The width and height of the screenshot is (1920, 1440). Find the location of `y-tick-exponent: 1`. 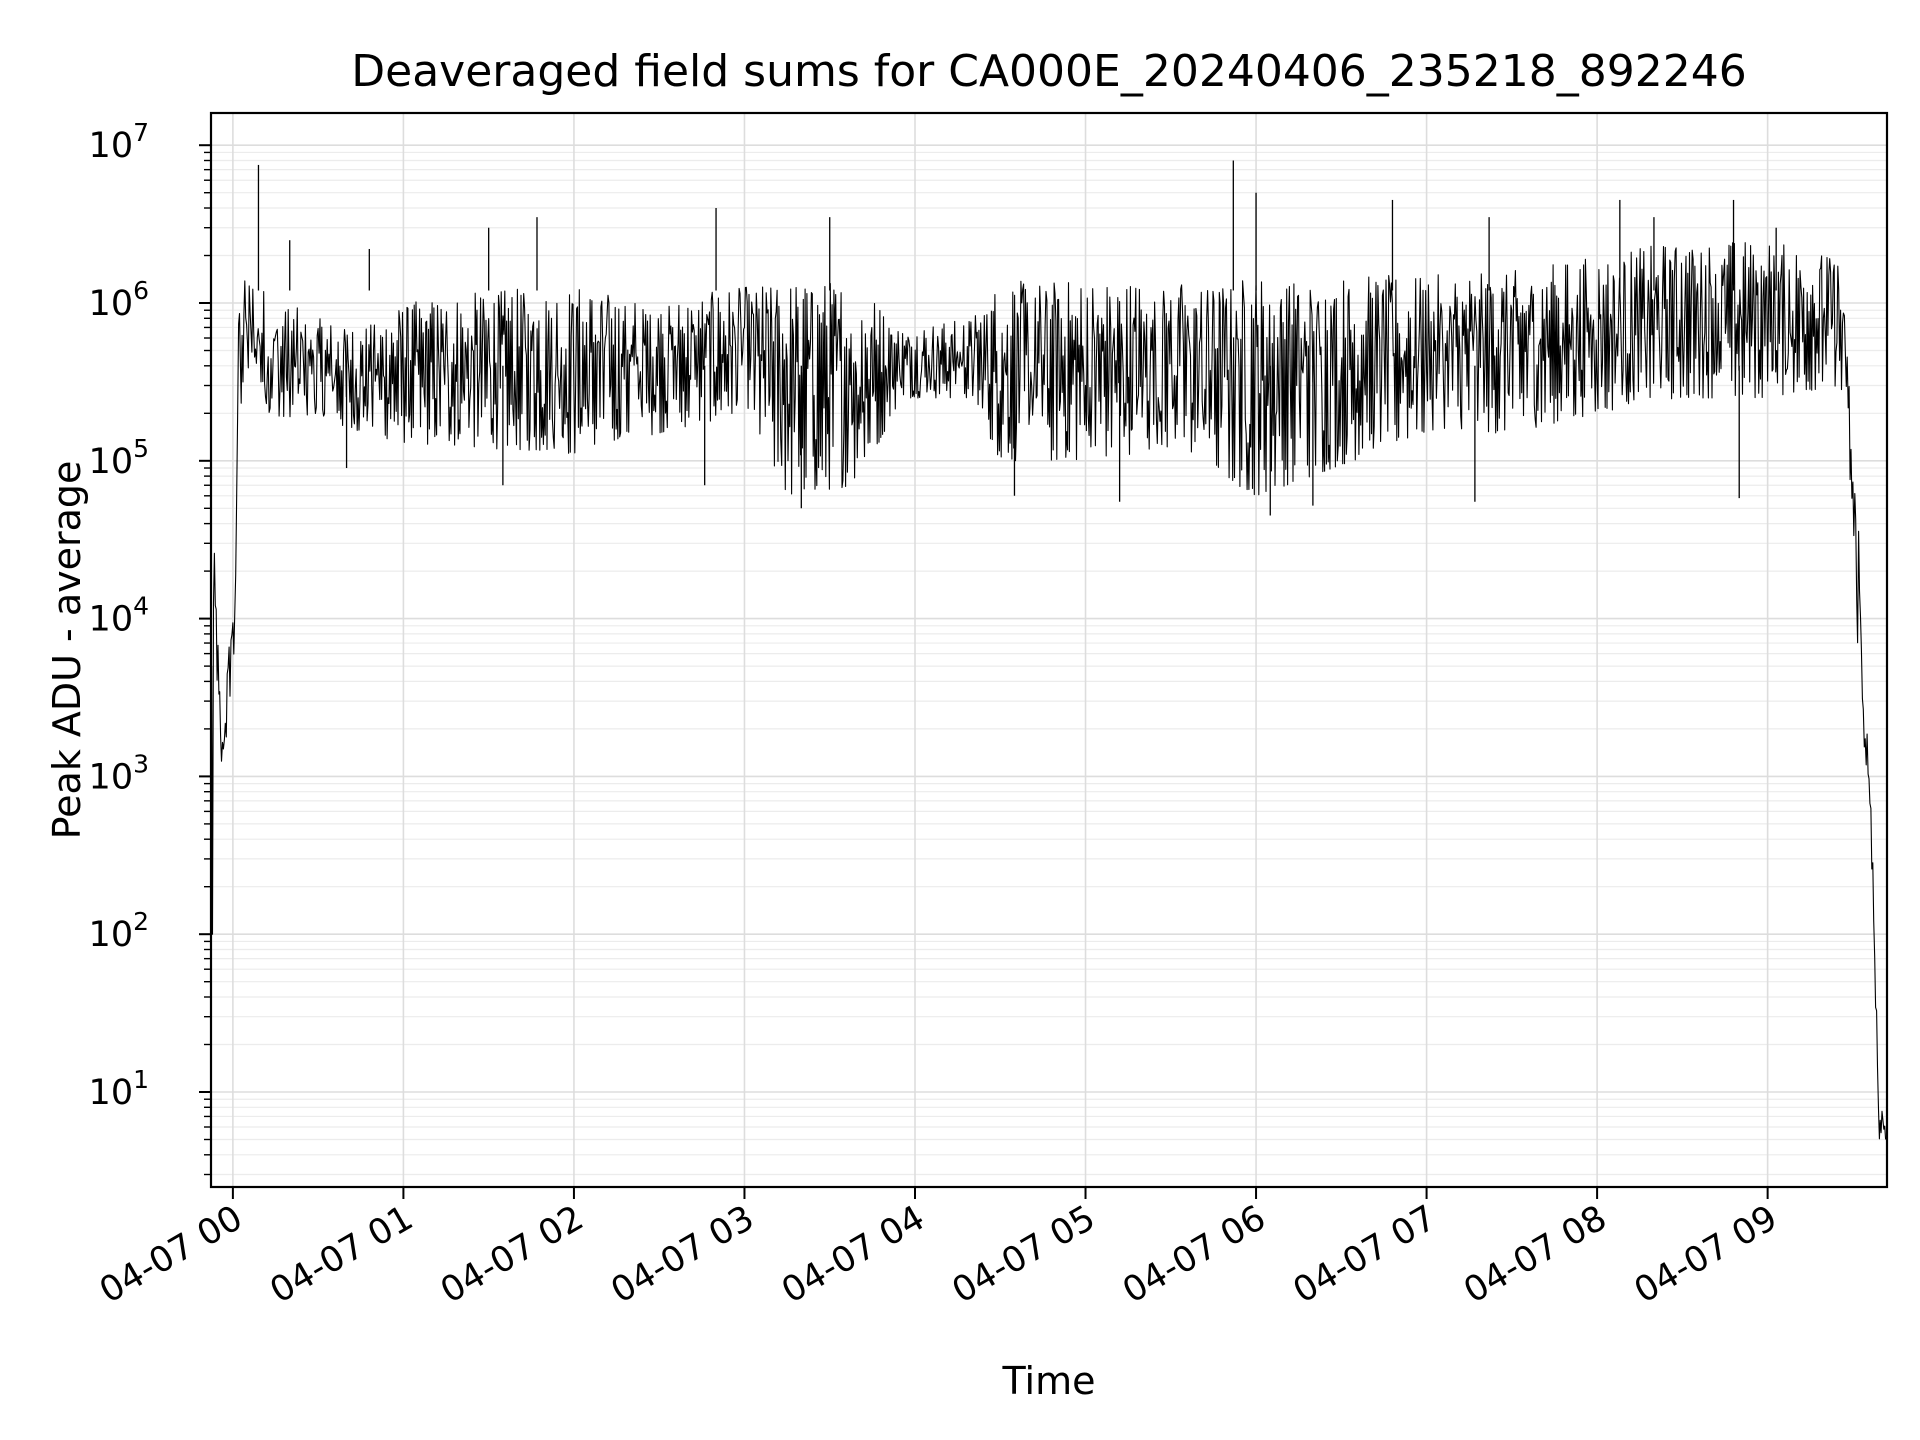

y-tick-exponent: 1 is located at coordinates (141, 1079).